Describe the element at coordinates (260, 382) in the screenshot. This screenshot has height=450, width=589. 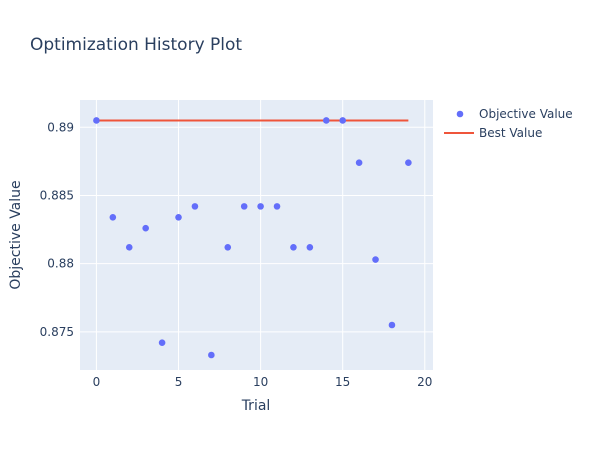
I see `x-tick-label: 10` at that location.